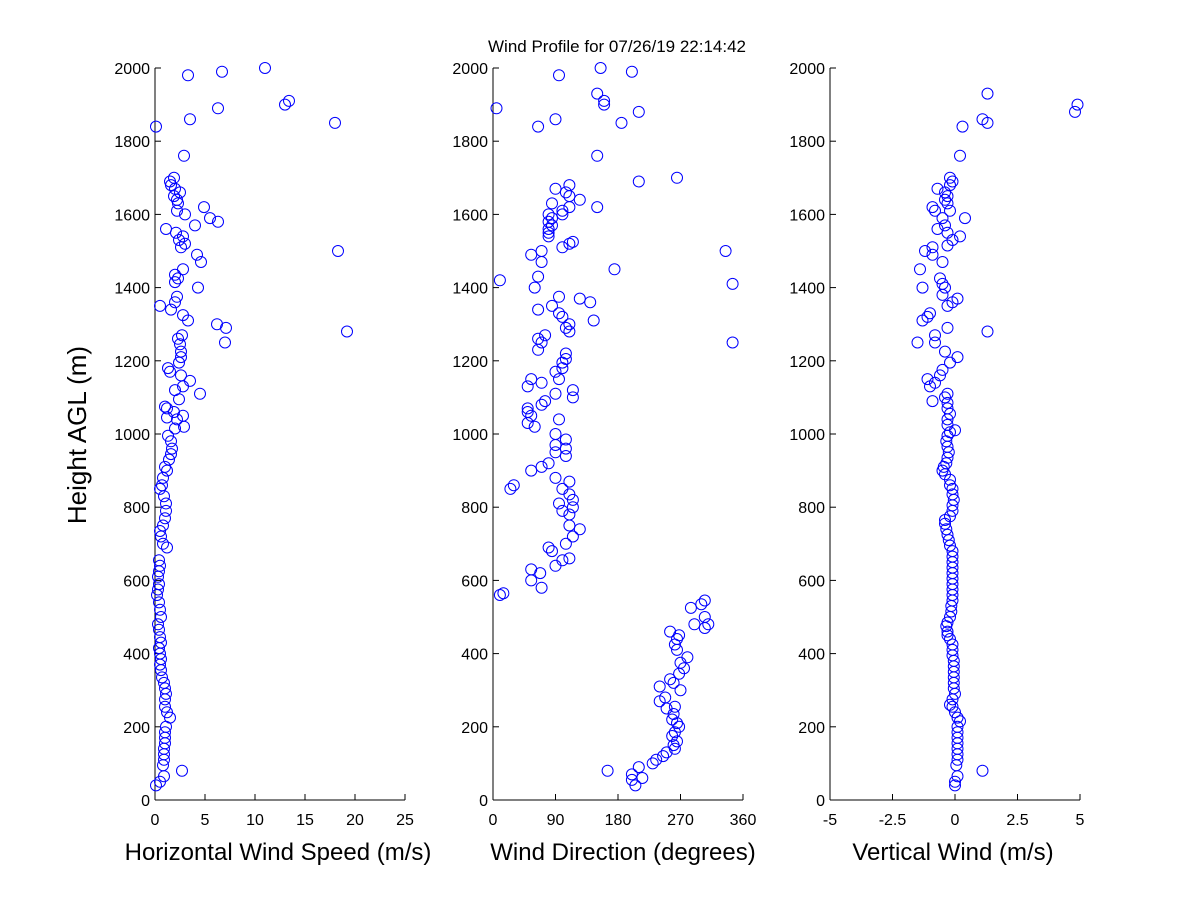 This screenshot has height=900, width=1200. What do you see at coordinates (1080, 820) in the screenshot?
I see `x-tick-label: 5` at bounding box center [1080, 820].